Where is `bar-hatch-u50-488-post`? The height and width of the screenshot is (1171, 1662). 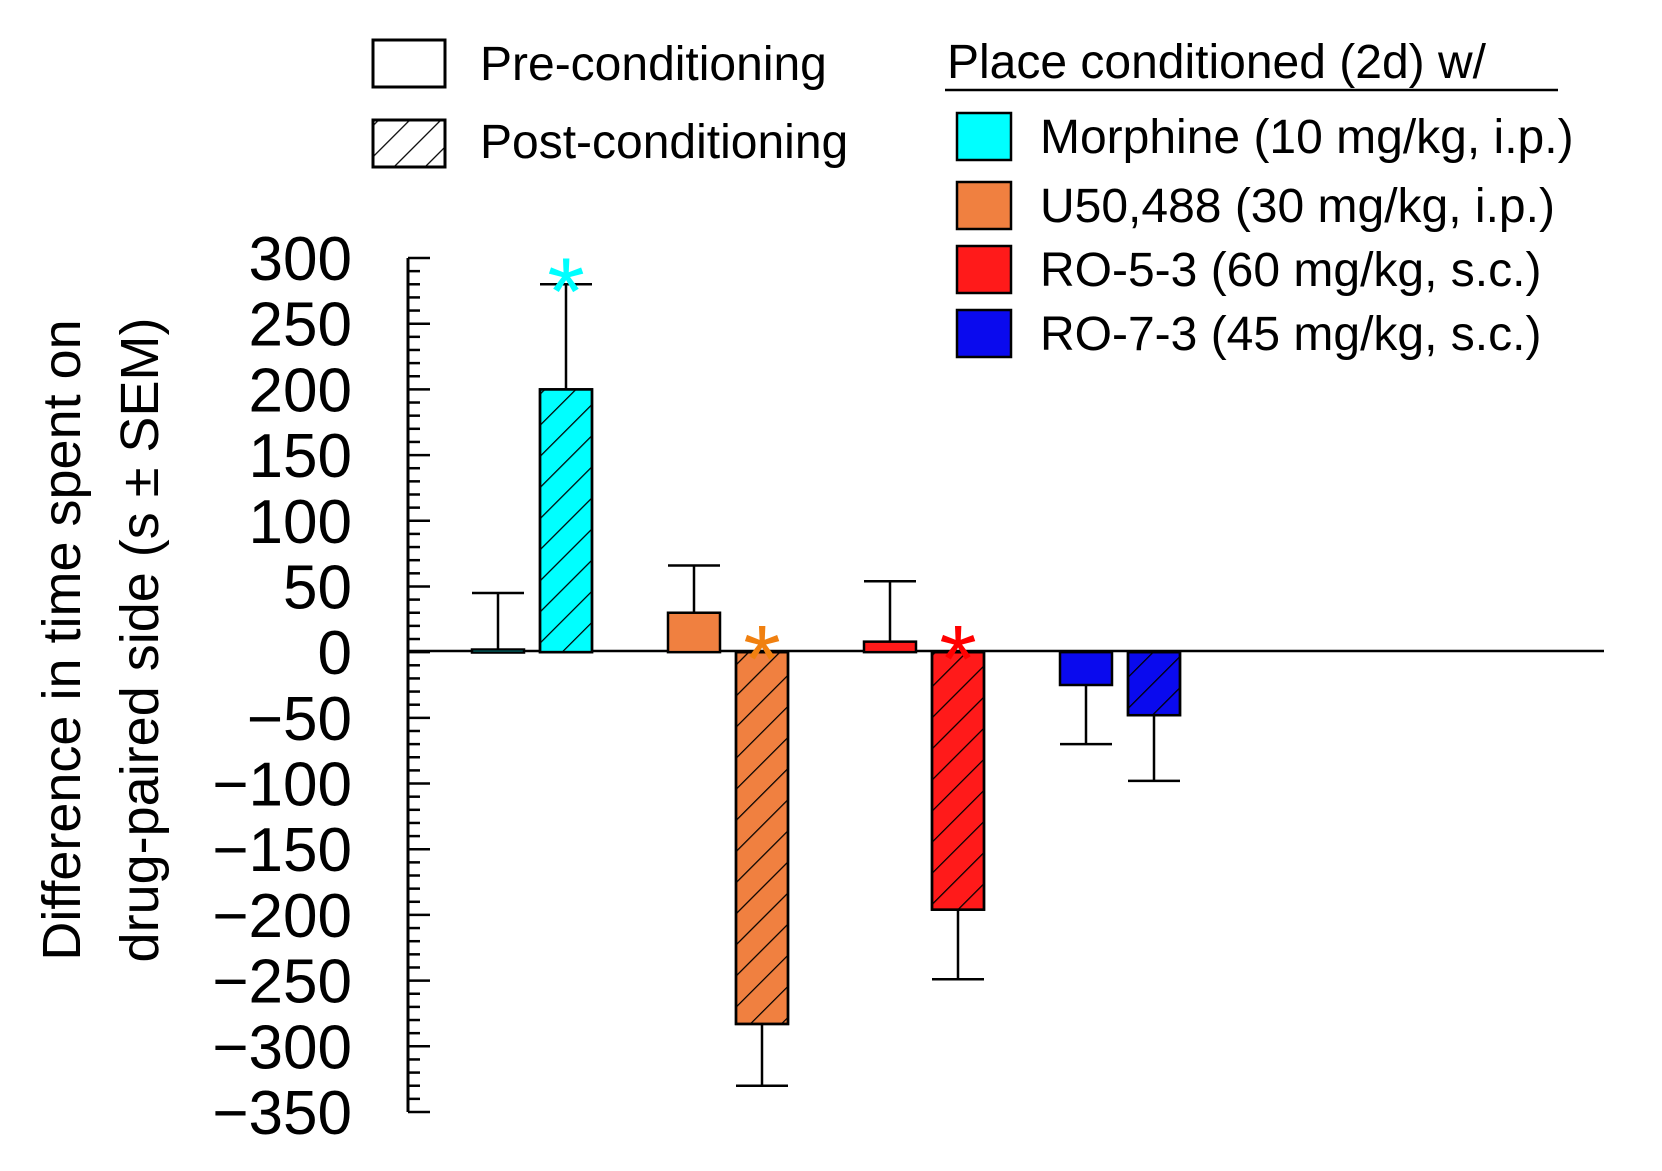 bar-hatch-u50-488-post is located at coordinates (762, 838).